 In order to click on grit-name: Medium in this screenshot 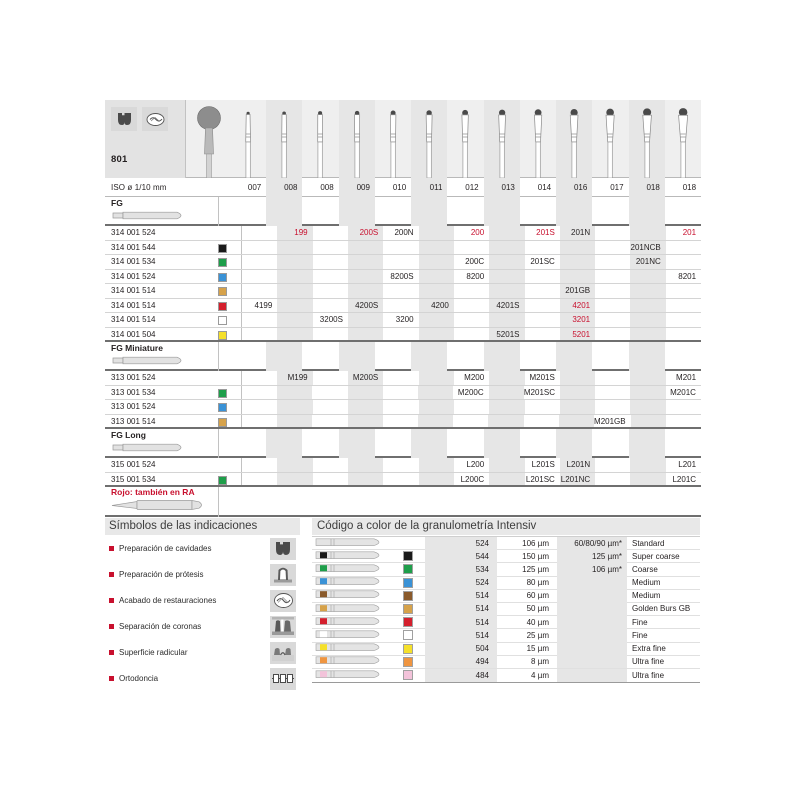, I will do `click(646, 596)`.